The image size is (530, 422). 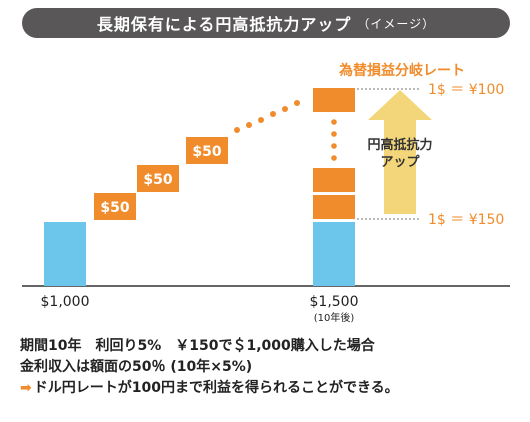 What do you see at coordinates (334, 254) in the screenshot?
I see `principal-bar-right` at bounding box center [334, 254].